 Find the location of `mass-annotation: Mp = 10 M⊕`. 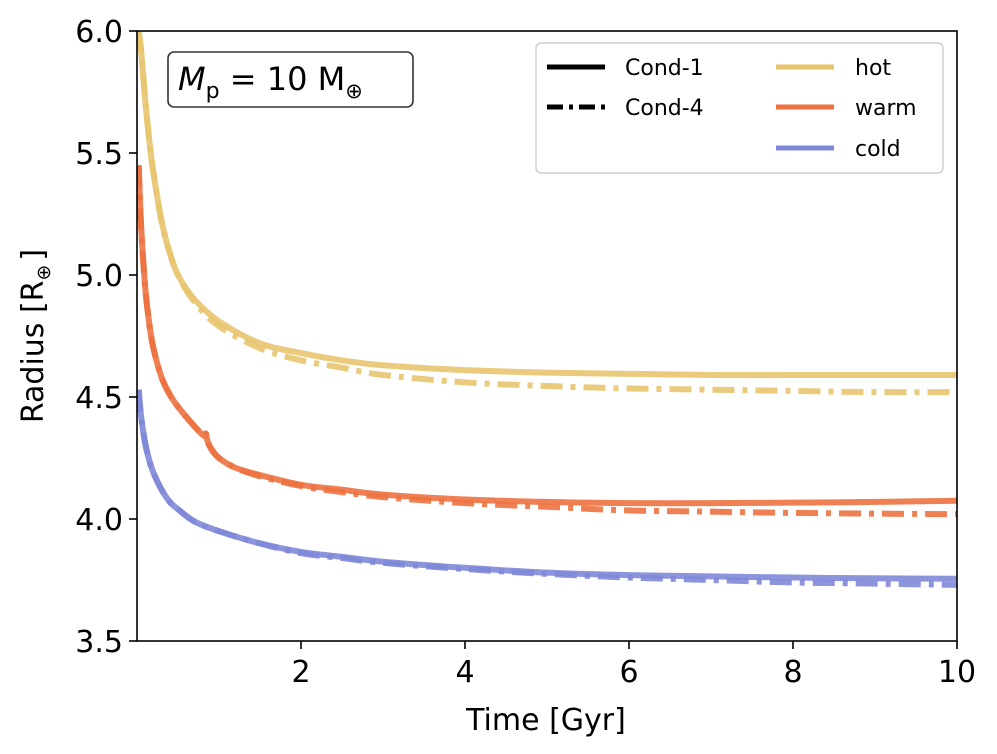

mass-annotation: Mp = 10 M⊕ is located at coordinates (290, 79).